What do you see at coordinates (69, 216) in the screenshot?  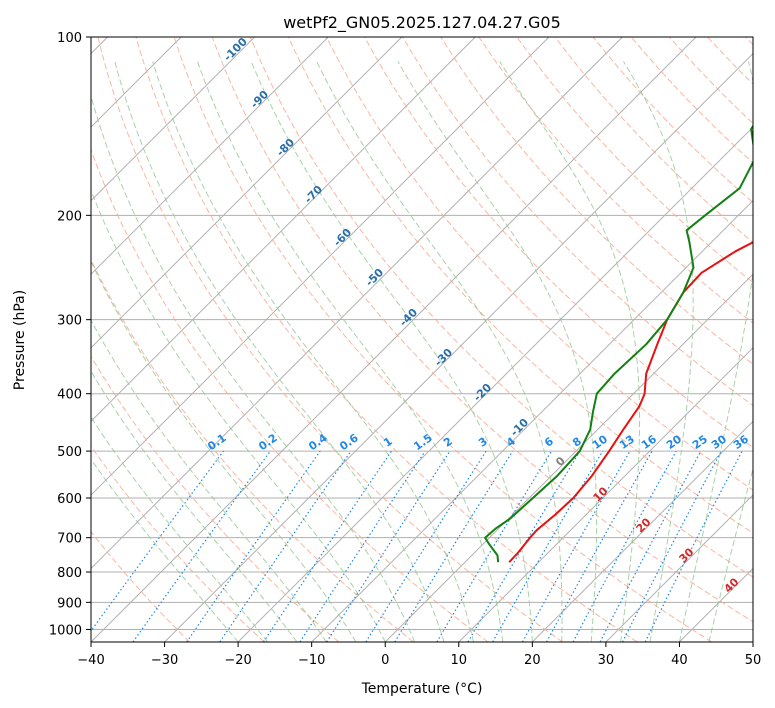 I see `y-tick-label: 200` at bounding box center [69, 216].